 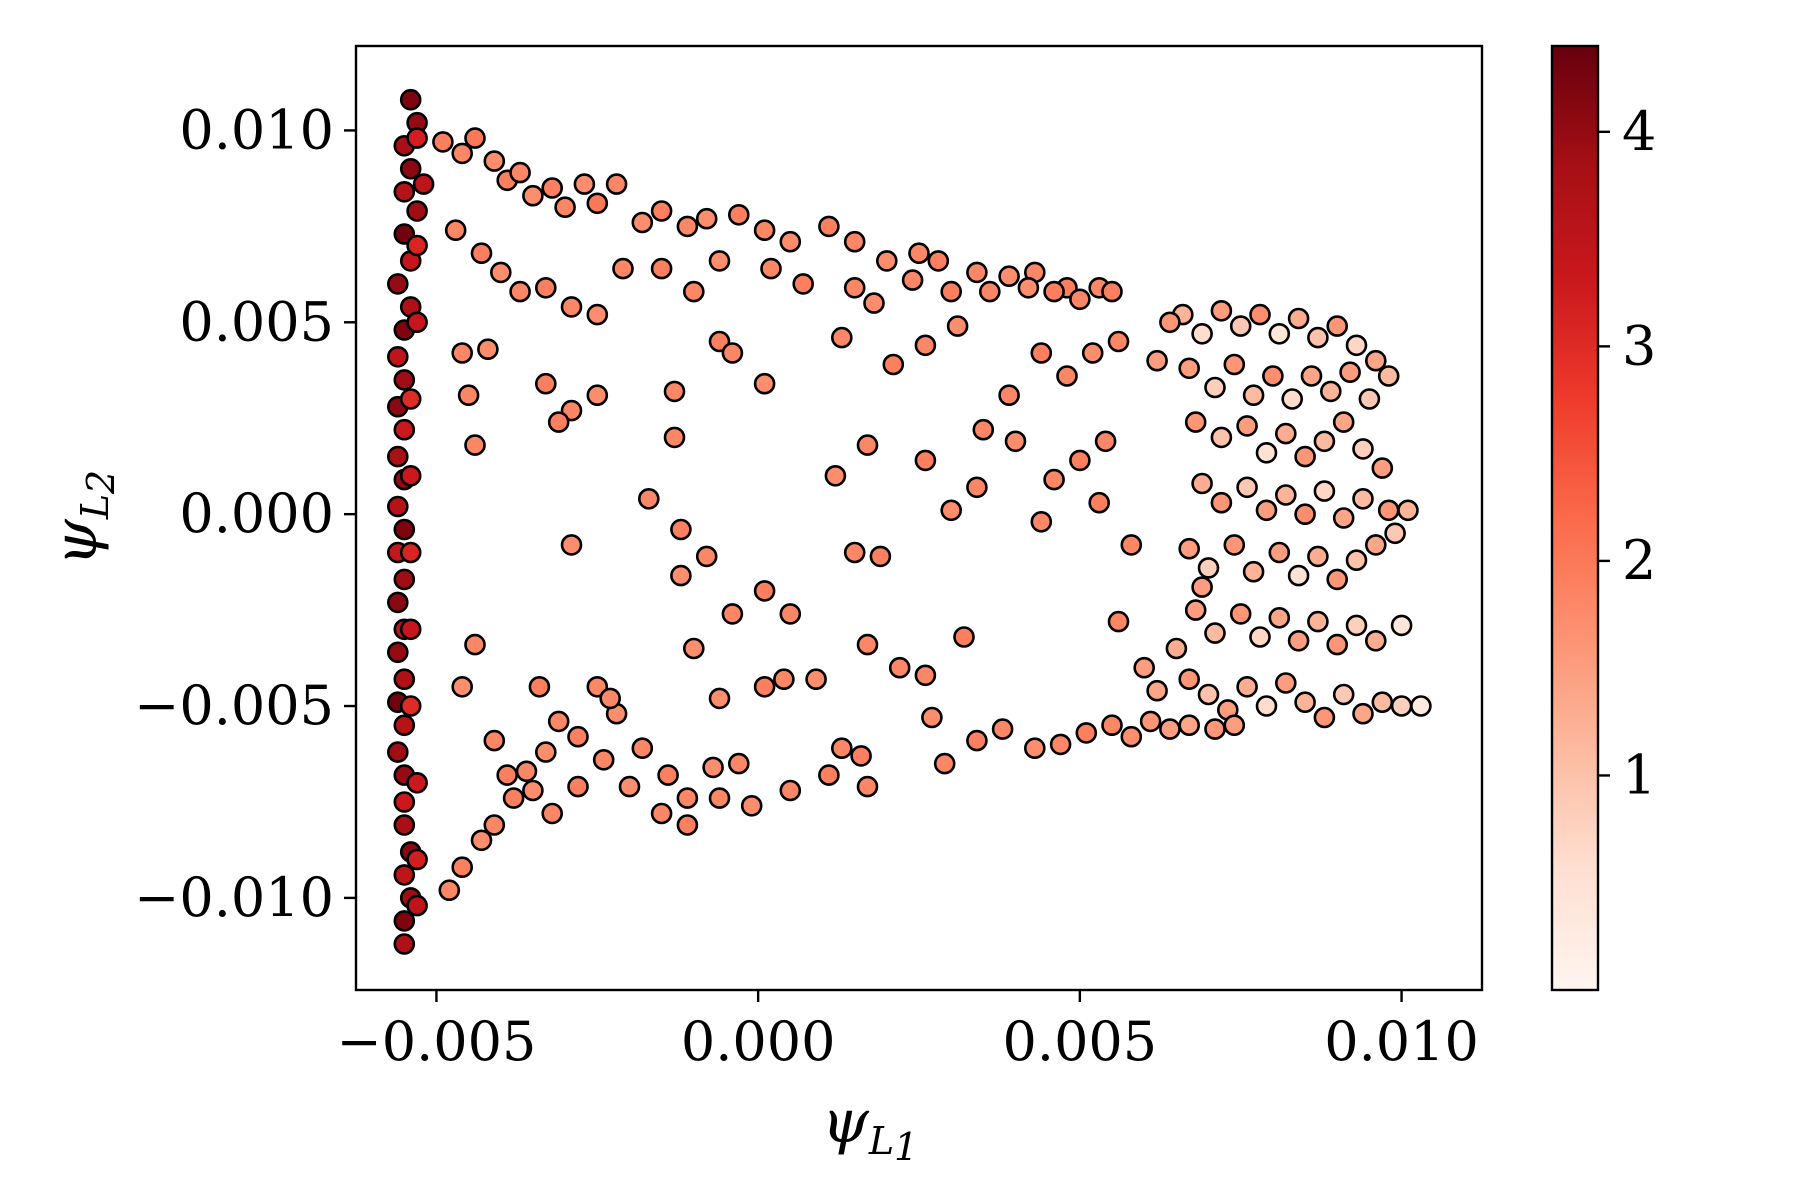 I want to click on colorbar-tick-label: 1, so click(x=1639, y=774).